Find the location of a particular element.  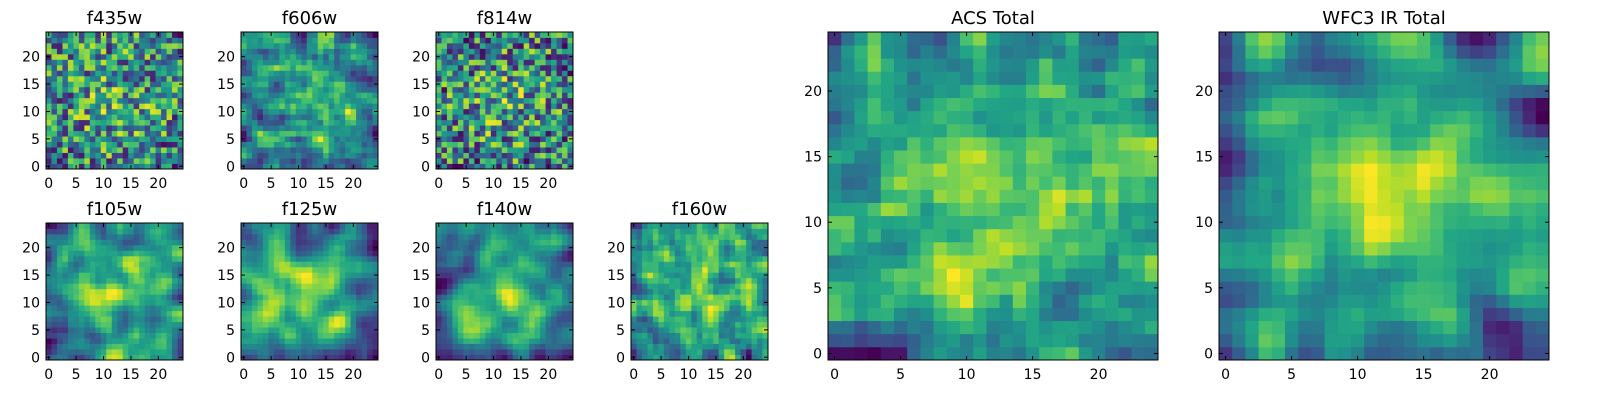

x-tick-label: 20 is located at coordinates (743, 375).